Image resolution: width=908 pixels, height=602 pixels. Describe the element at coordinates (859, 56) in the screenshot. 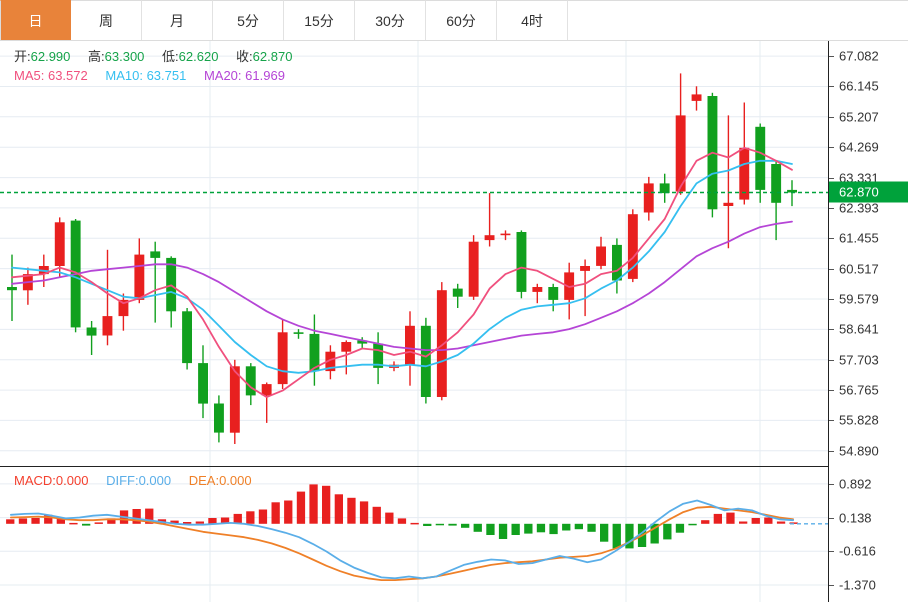

I see `price-tick-label: 67.082` at that location.